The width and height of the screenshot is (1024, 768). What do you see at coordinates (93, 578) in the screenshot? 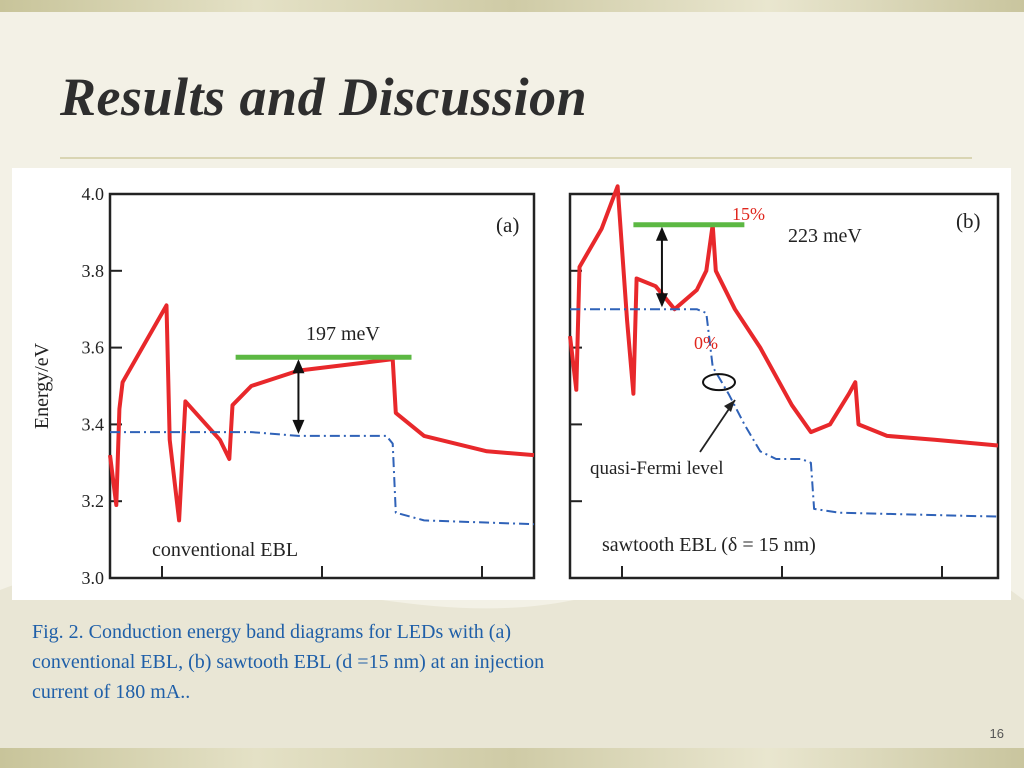
I see `y-tick-label: 3.0` at bounding box center [93, 578].